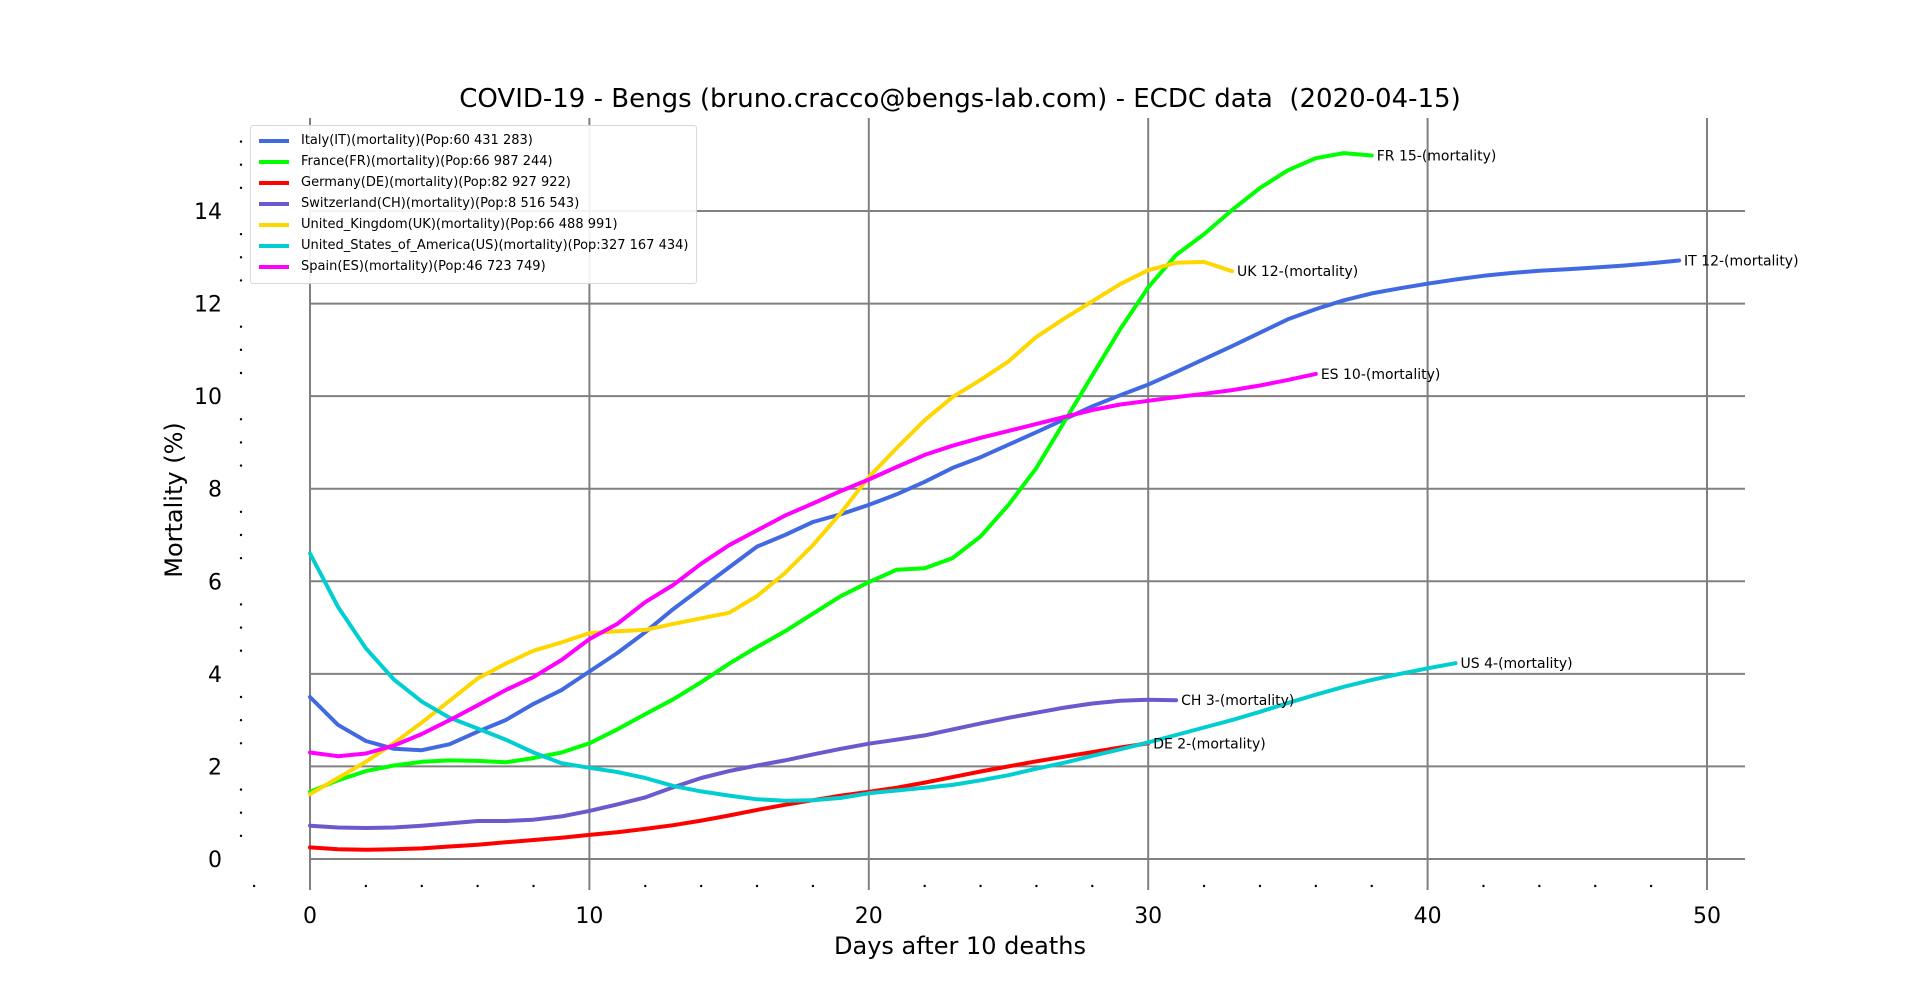  What do you see at coordinates (208, 397) in the screenshot?
I see `y-tick-label: 10` at bounding box center [208, 397].